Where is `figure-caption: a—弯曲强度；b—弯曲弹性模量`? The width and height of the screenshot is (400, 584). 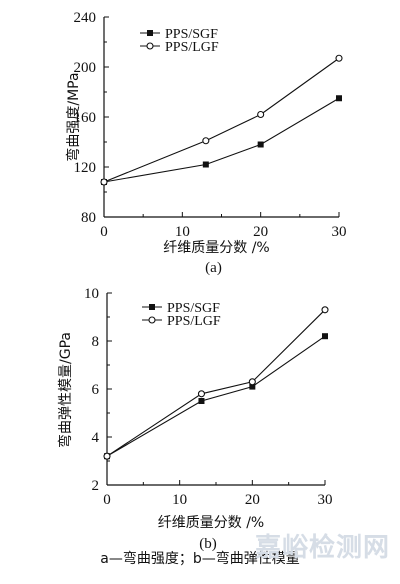 figure-caption: a—弯曲强度；b—弯曲弹性模量 is located at coordinates (200, 559).